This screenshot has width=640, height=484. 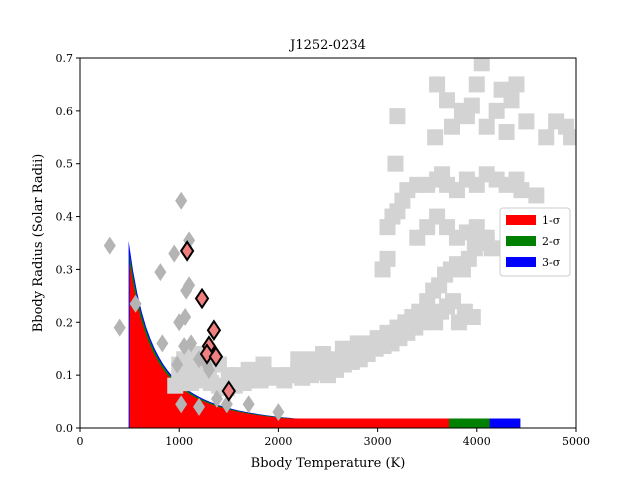 I want to click on y-tick-label: 0.7, so click(x=65, y=58).